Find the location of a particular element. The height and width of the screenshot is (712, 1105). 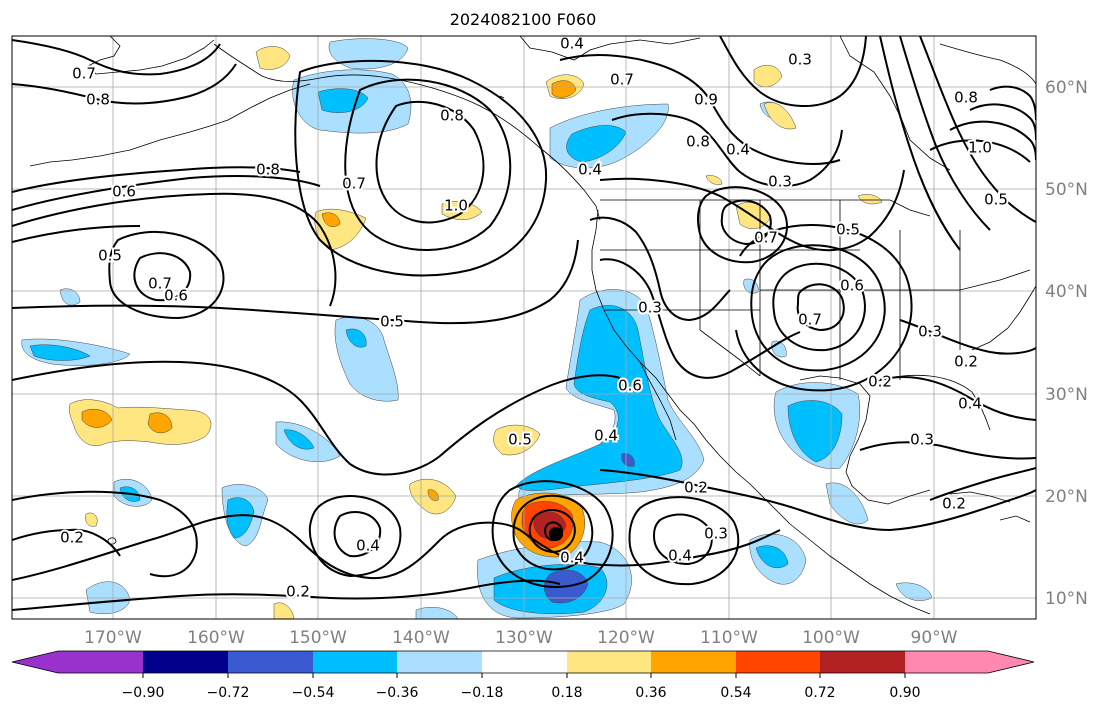

latitude-labels: 60°N 50°N 40°N 30°N 20°N 10°N is located at coordinates (1066, 343).